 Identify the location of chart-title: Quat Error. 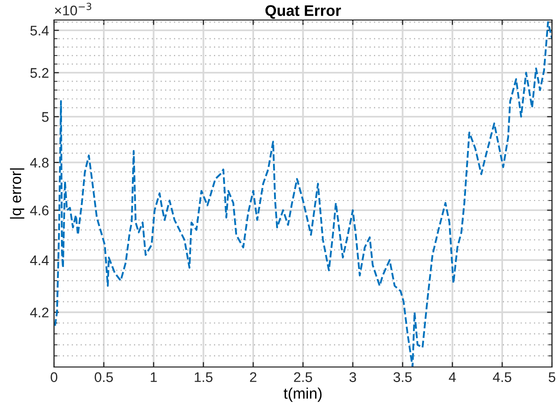
(303, 12).